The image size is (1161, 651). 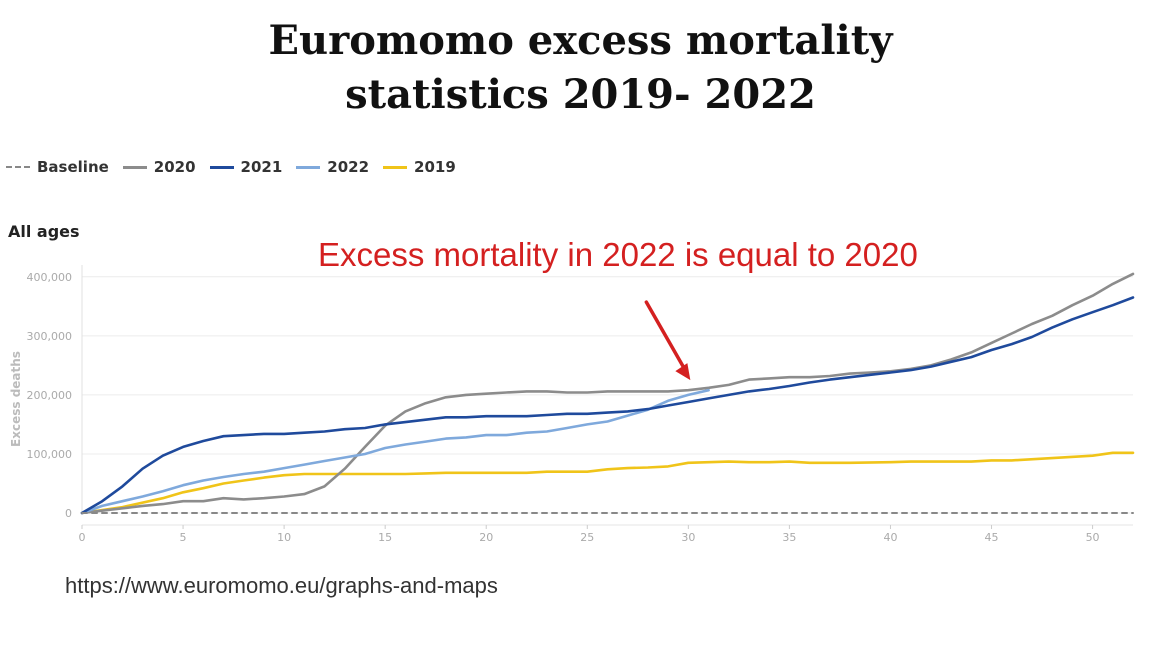 I want to click on panel-title: All ages, so click(x=44, y=231).